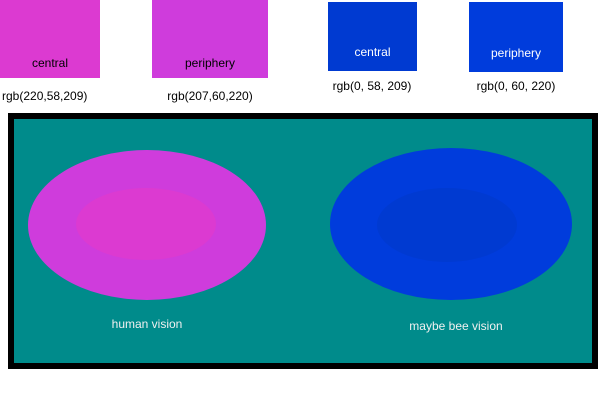  What do you see at coordinates (447, 225) in the screenshot?
I see `bee-vision-central-ellipse` at bounding box center [447, 225].